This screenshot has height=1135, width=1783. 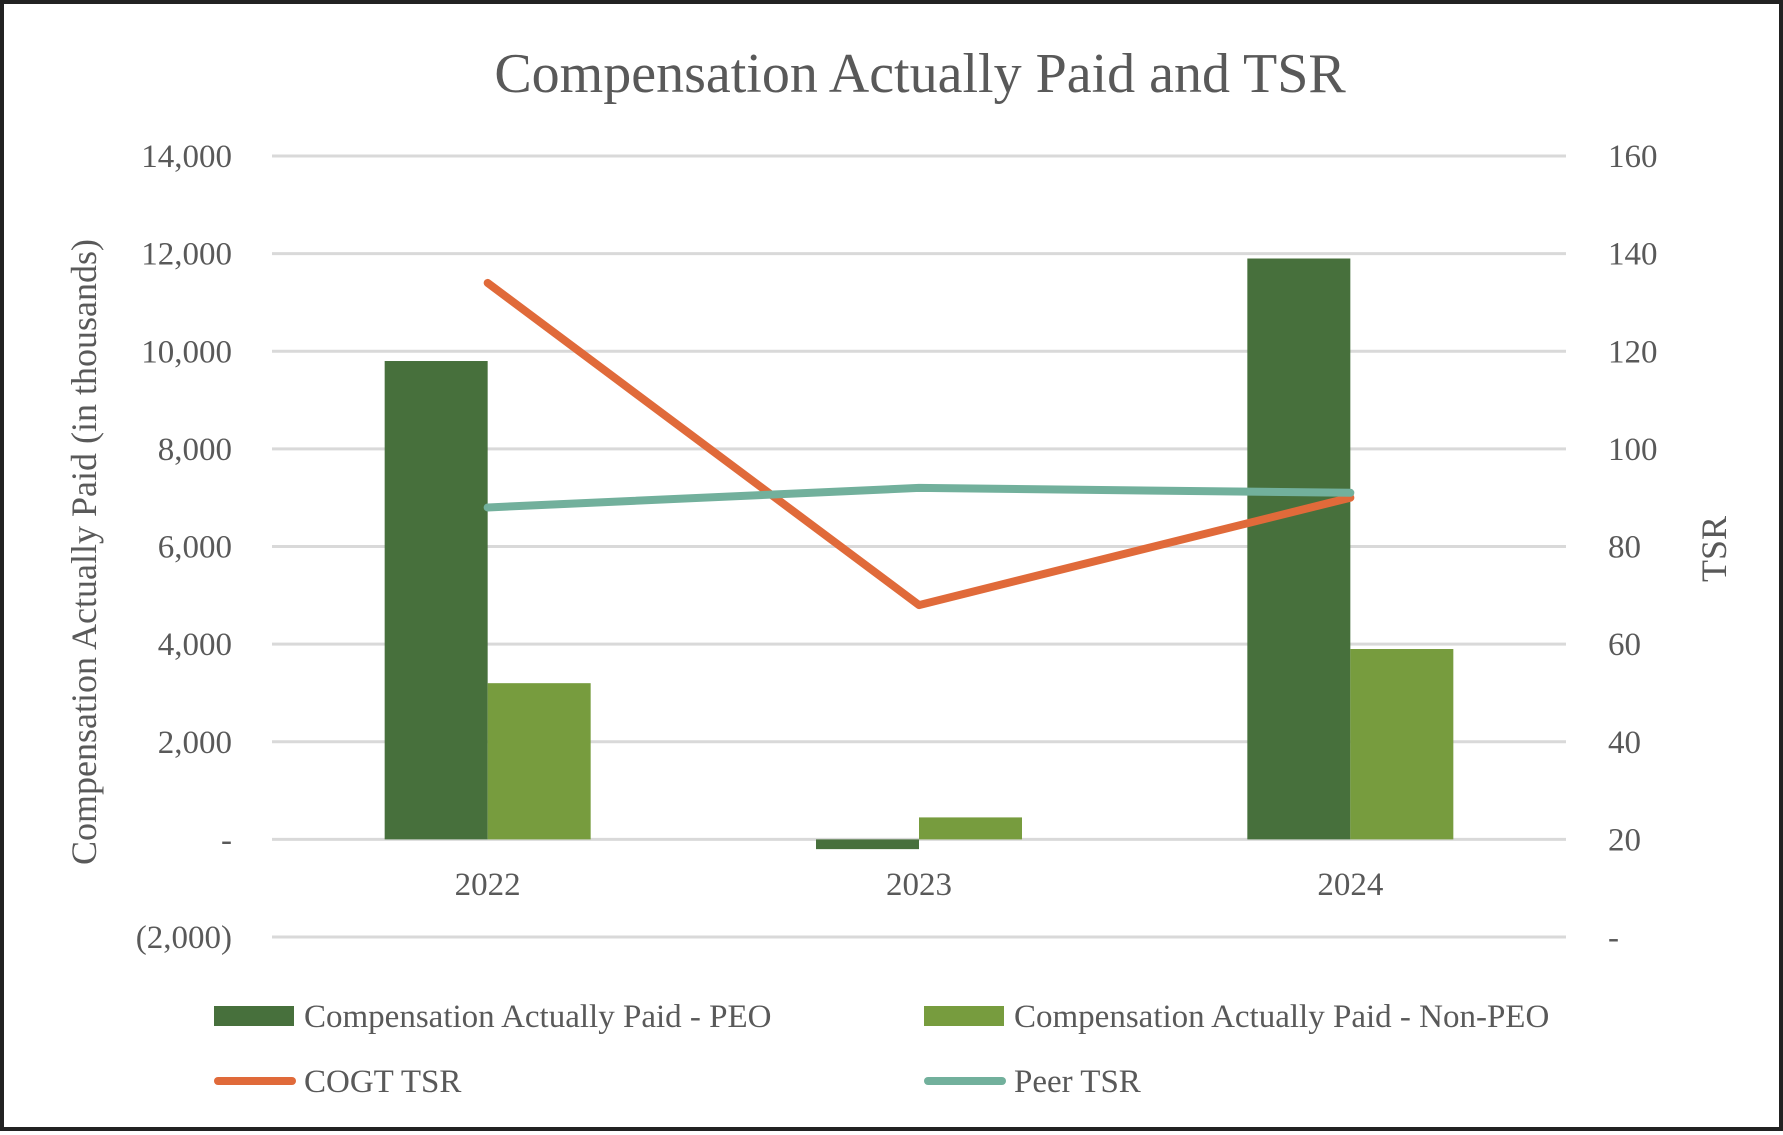 I want to click on line-series, so click(x=919, y=444).